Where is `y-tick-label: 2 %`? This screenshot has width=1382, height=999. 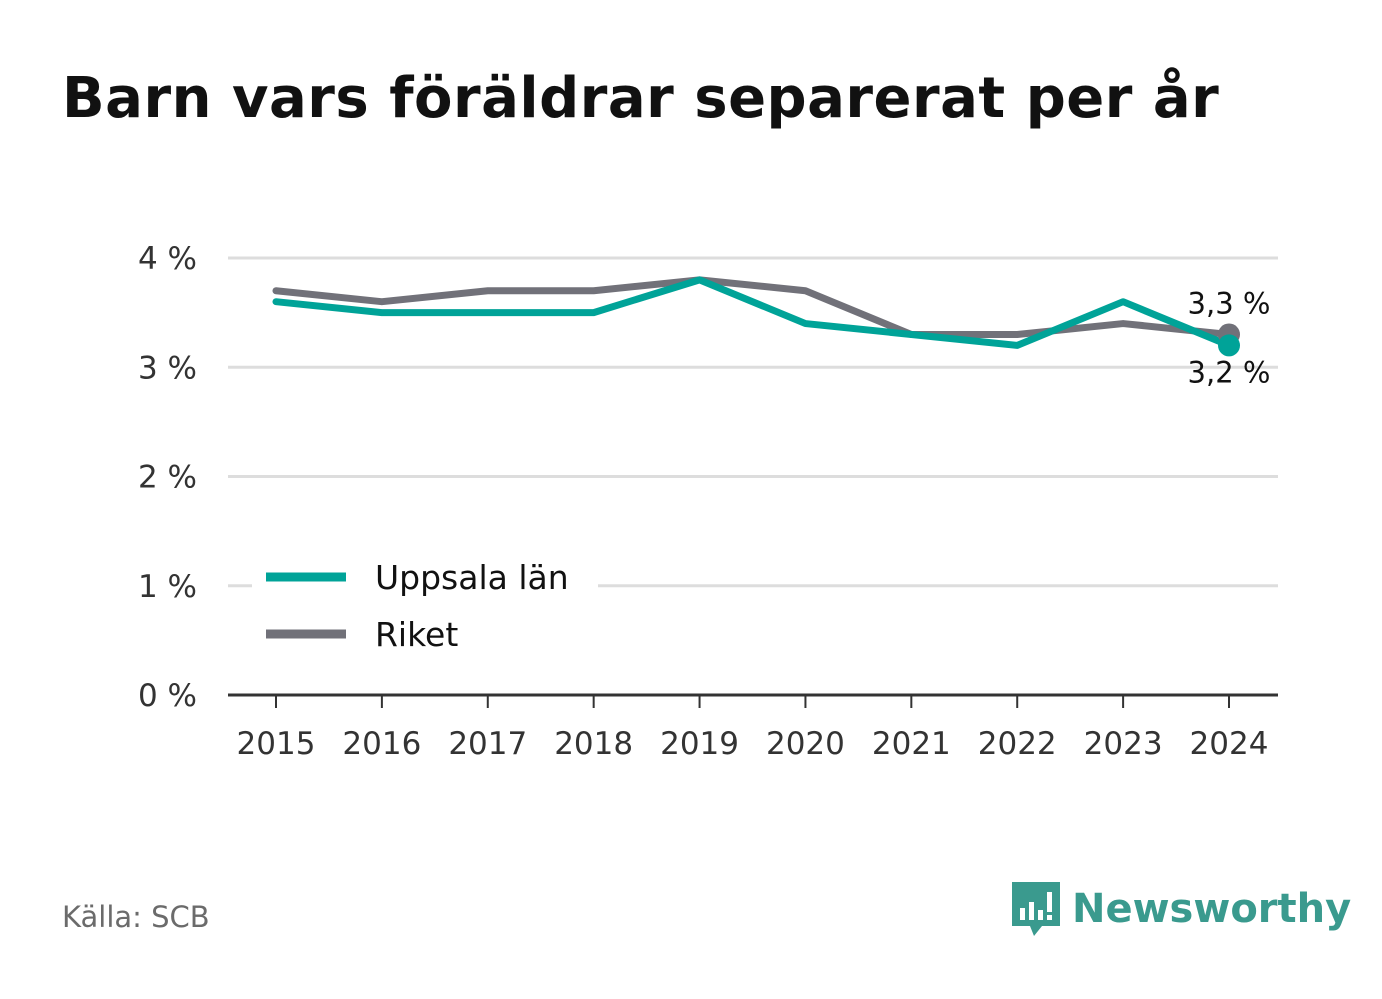 y-tick-label: 2 % is located at coordinates (167, 478).